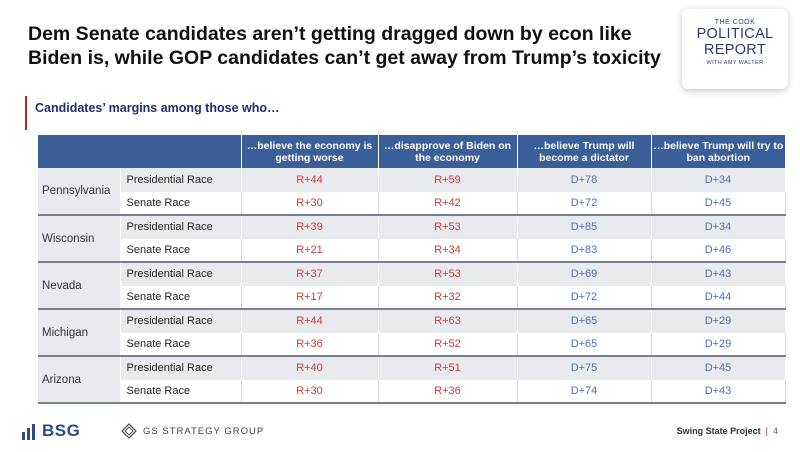  I want to click on bsg-logo-text: BSG, so click(61, 430).